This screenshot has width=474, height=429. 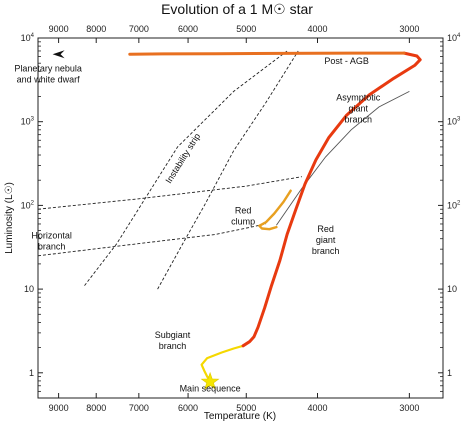 I want to click on arrow-marker-icon, so click(x=58, y=54).